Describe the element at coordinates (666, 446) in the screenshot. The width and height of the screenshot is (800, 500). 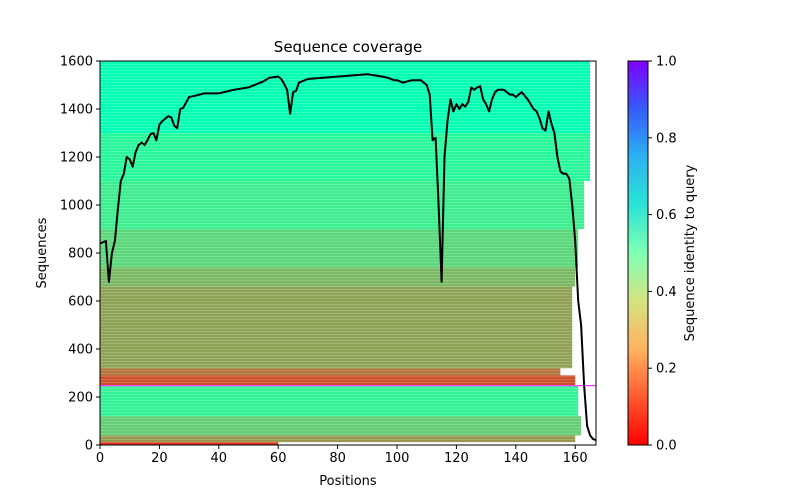
I see `colorbar-tick-label: 0.0` at that location.